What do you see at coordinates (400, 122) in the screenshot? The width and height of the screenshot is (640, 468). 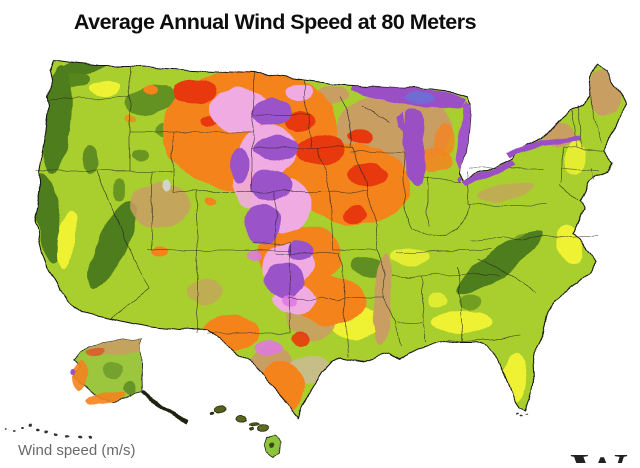 I see `green-bay` at bounding box center [400, 122].